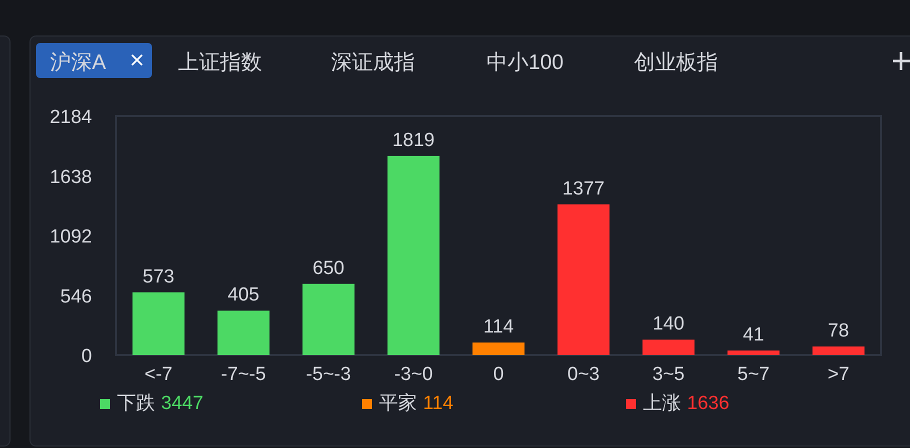 This screenshot has width=910, height=448. I want to click on x-tick-label: 3~5, so click(668, 374).